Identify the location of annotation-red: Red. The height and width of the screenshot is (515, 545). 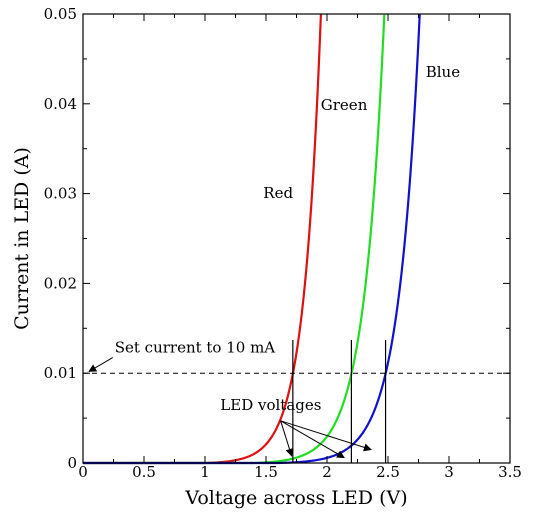
(278, 193).